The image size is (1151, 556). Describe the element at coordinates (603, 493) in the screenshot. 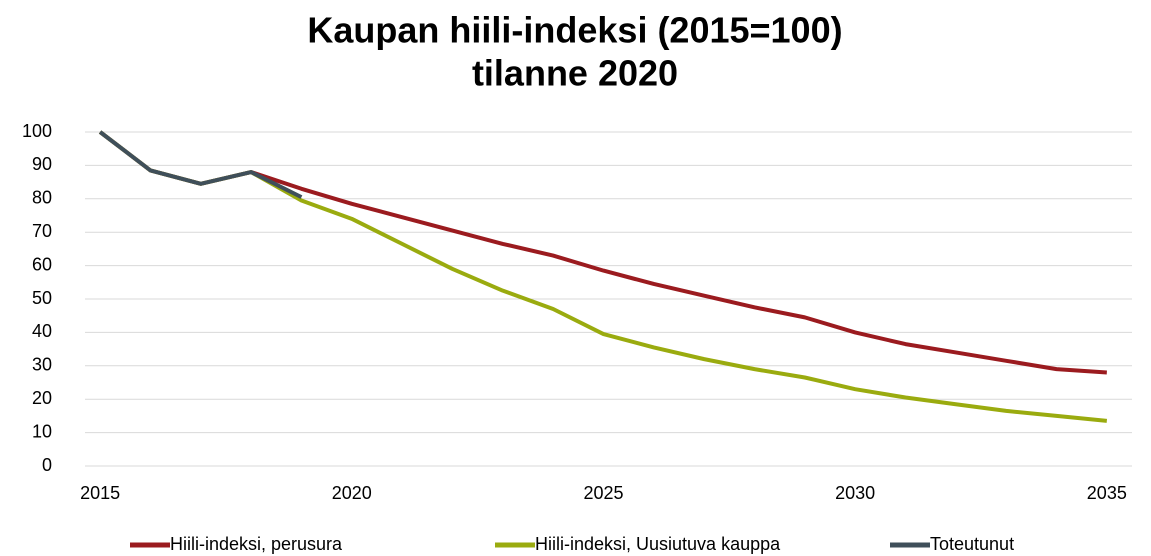

I see `x-tick-label: 2025` at that location.